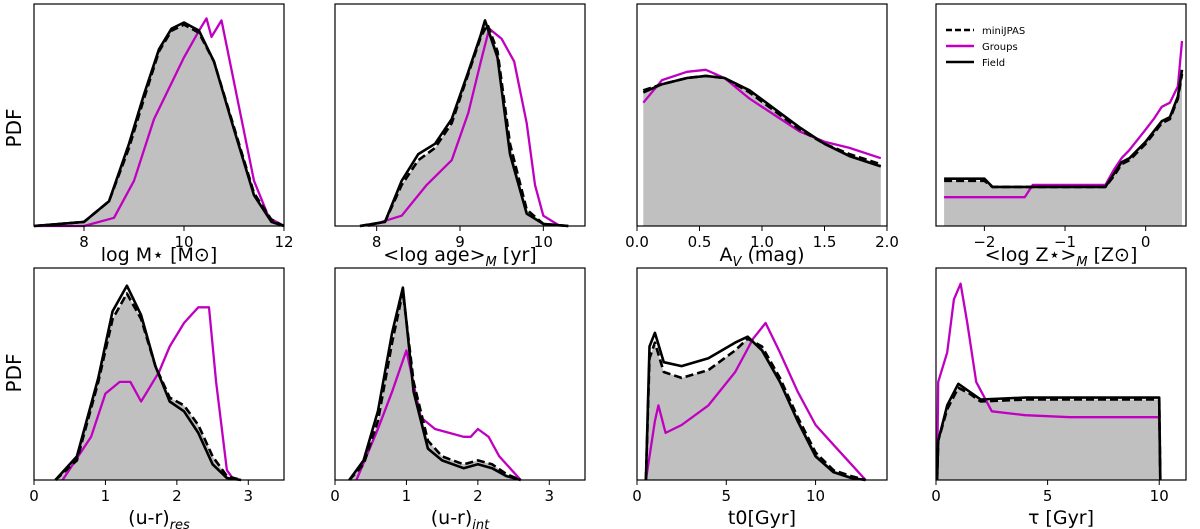 This screenshot has height=529, width=1200. What do you see at coordinates (1031, 255) in the screenshot?
I see `x-axis-label-main: <log Z⋆>` at bounding box center [1031, 255].